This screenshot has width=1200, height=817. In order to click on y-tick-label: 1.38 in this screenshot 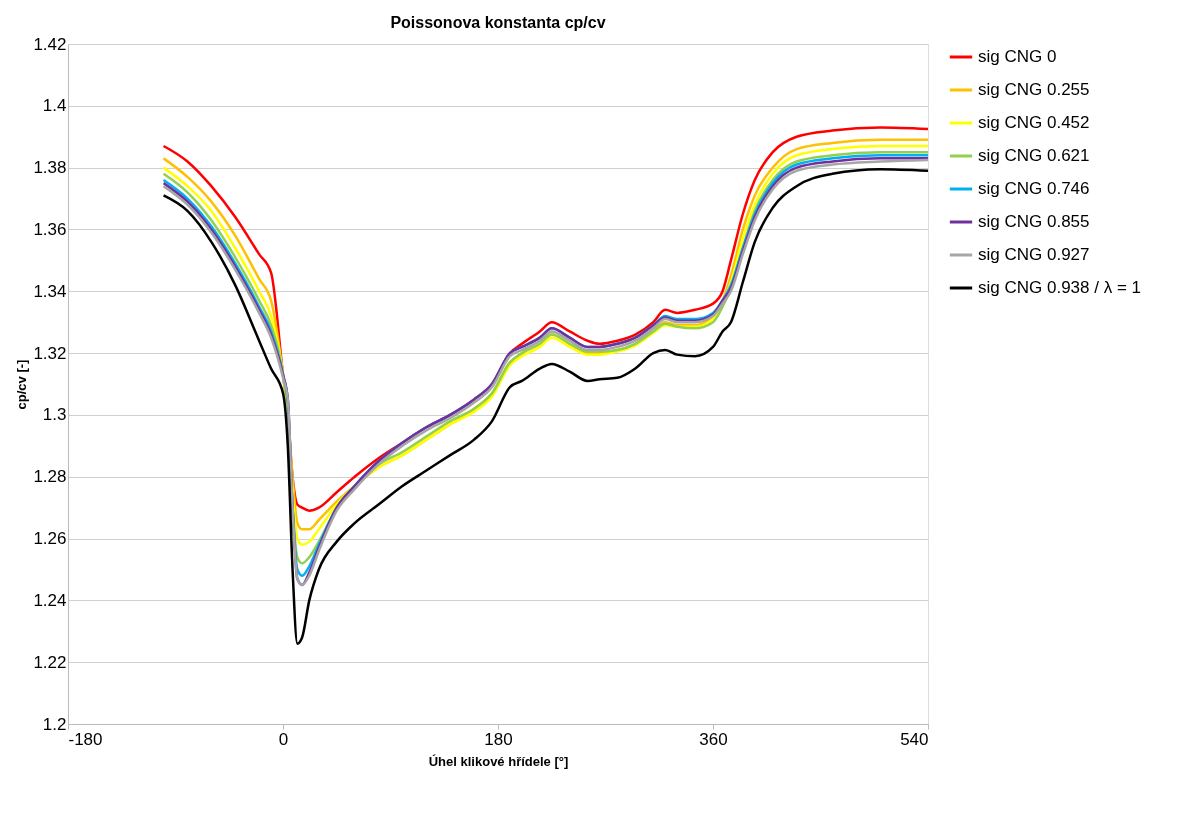, I will do `click(50, 168)`.